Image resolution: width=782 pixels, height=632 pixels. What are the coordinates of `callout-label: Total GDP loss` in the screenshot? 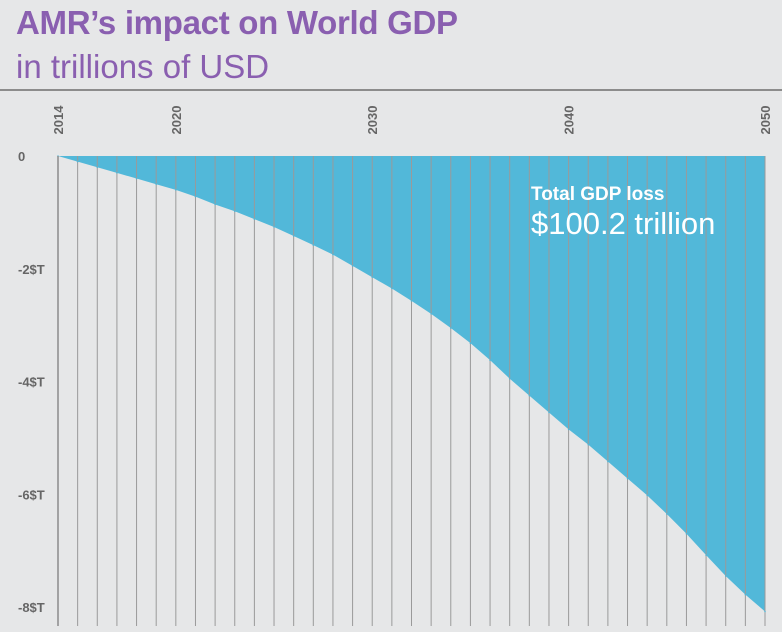 It's located at (597, 194).